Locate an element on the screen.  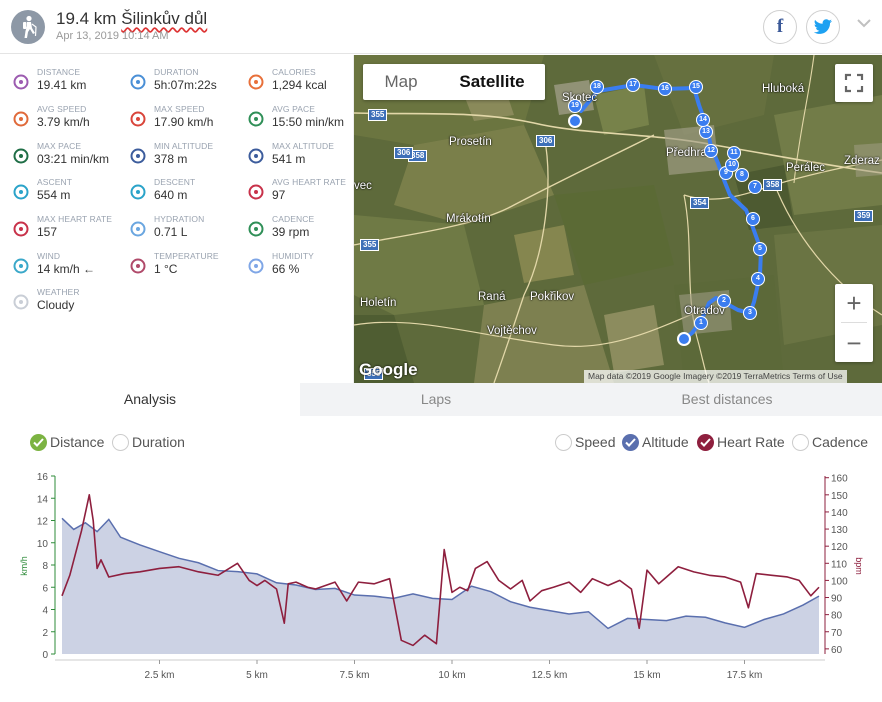
option-altitude: Altitude is located at coordinates (655, 442).